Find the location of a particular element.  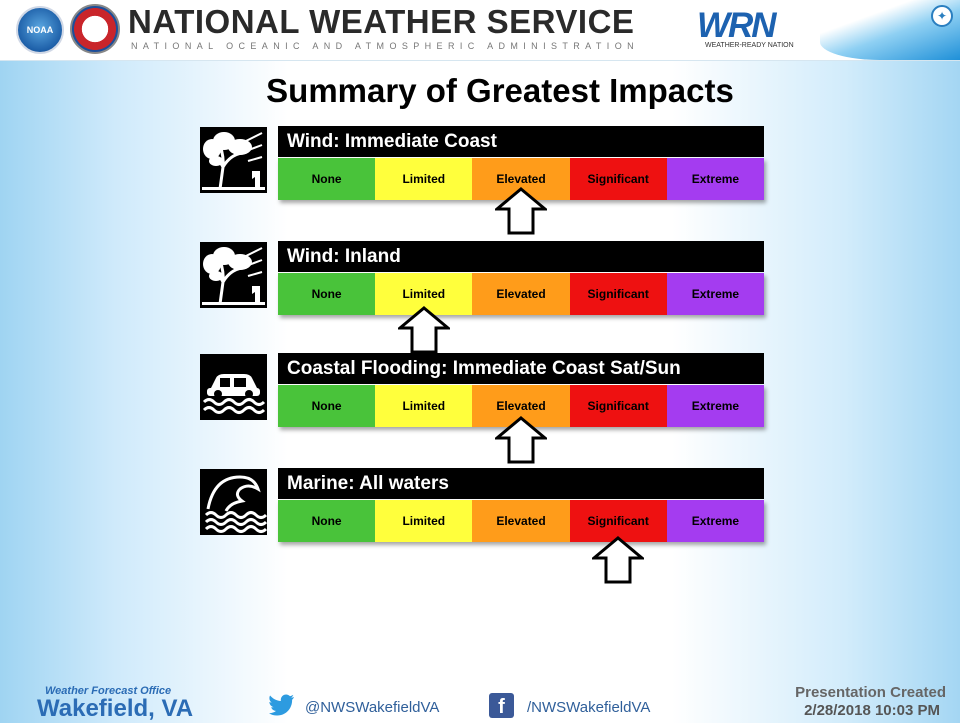

hazard-title: Wind: Inland is located at coordinates (521, 256).